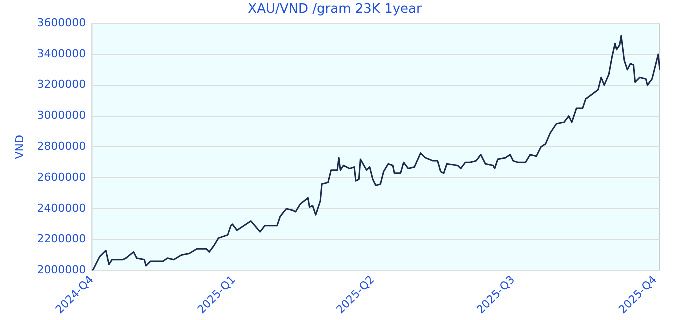 Image resolution: width=680 pixels, height=320 pixels. Describe the element at coordinates (61, 115) in the screenshot. I see `y-tick-label: 3000000` at that location.